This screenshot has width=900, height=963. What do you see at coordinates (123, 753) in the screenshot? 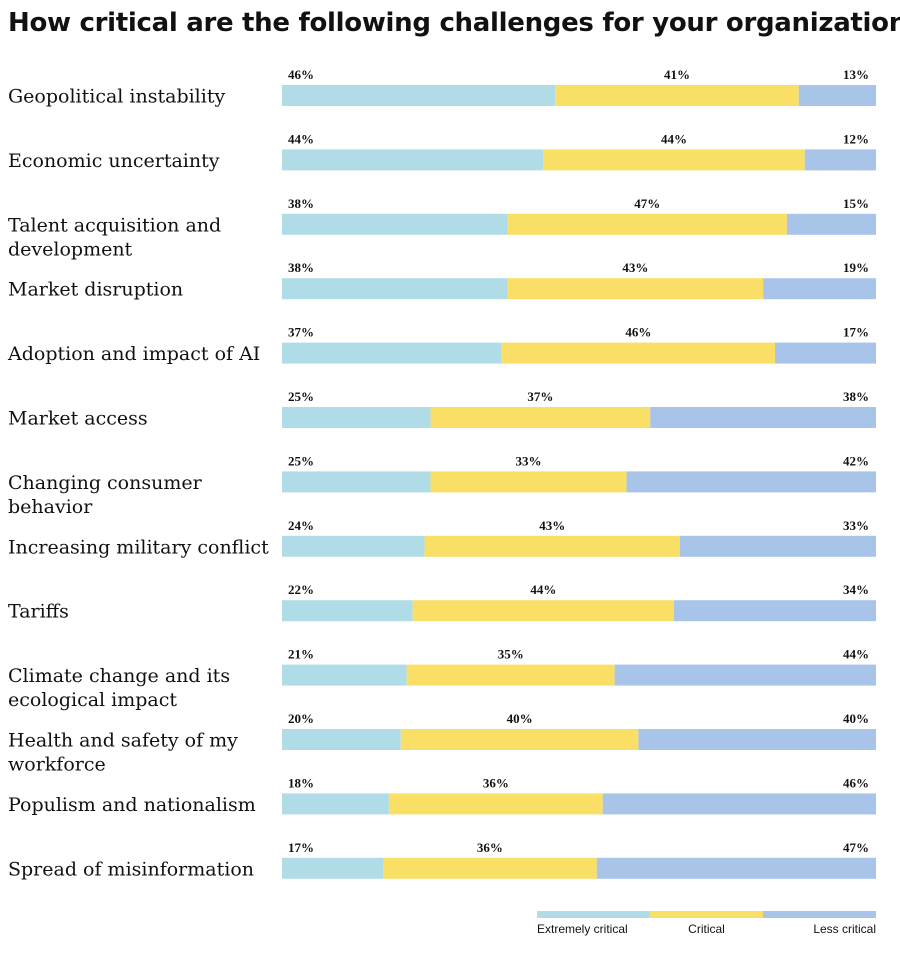
I see `category-label: Health and safety of my workforce` at bounding box center [123, 753].